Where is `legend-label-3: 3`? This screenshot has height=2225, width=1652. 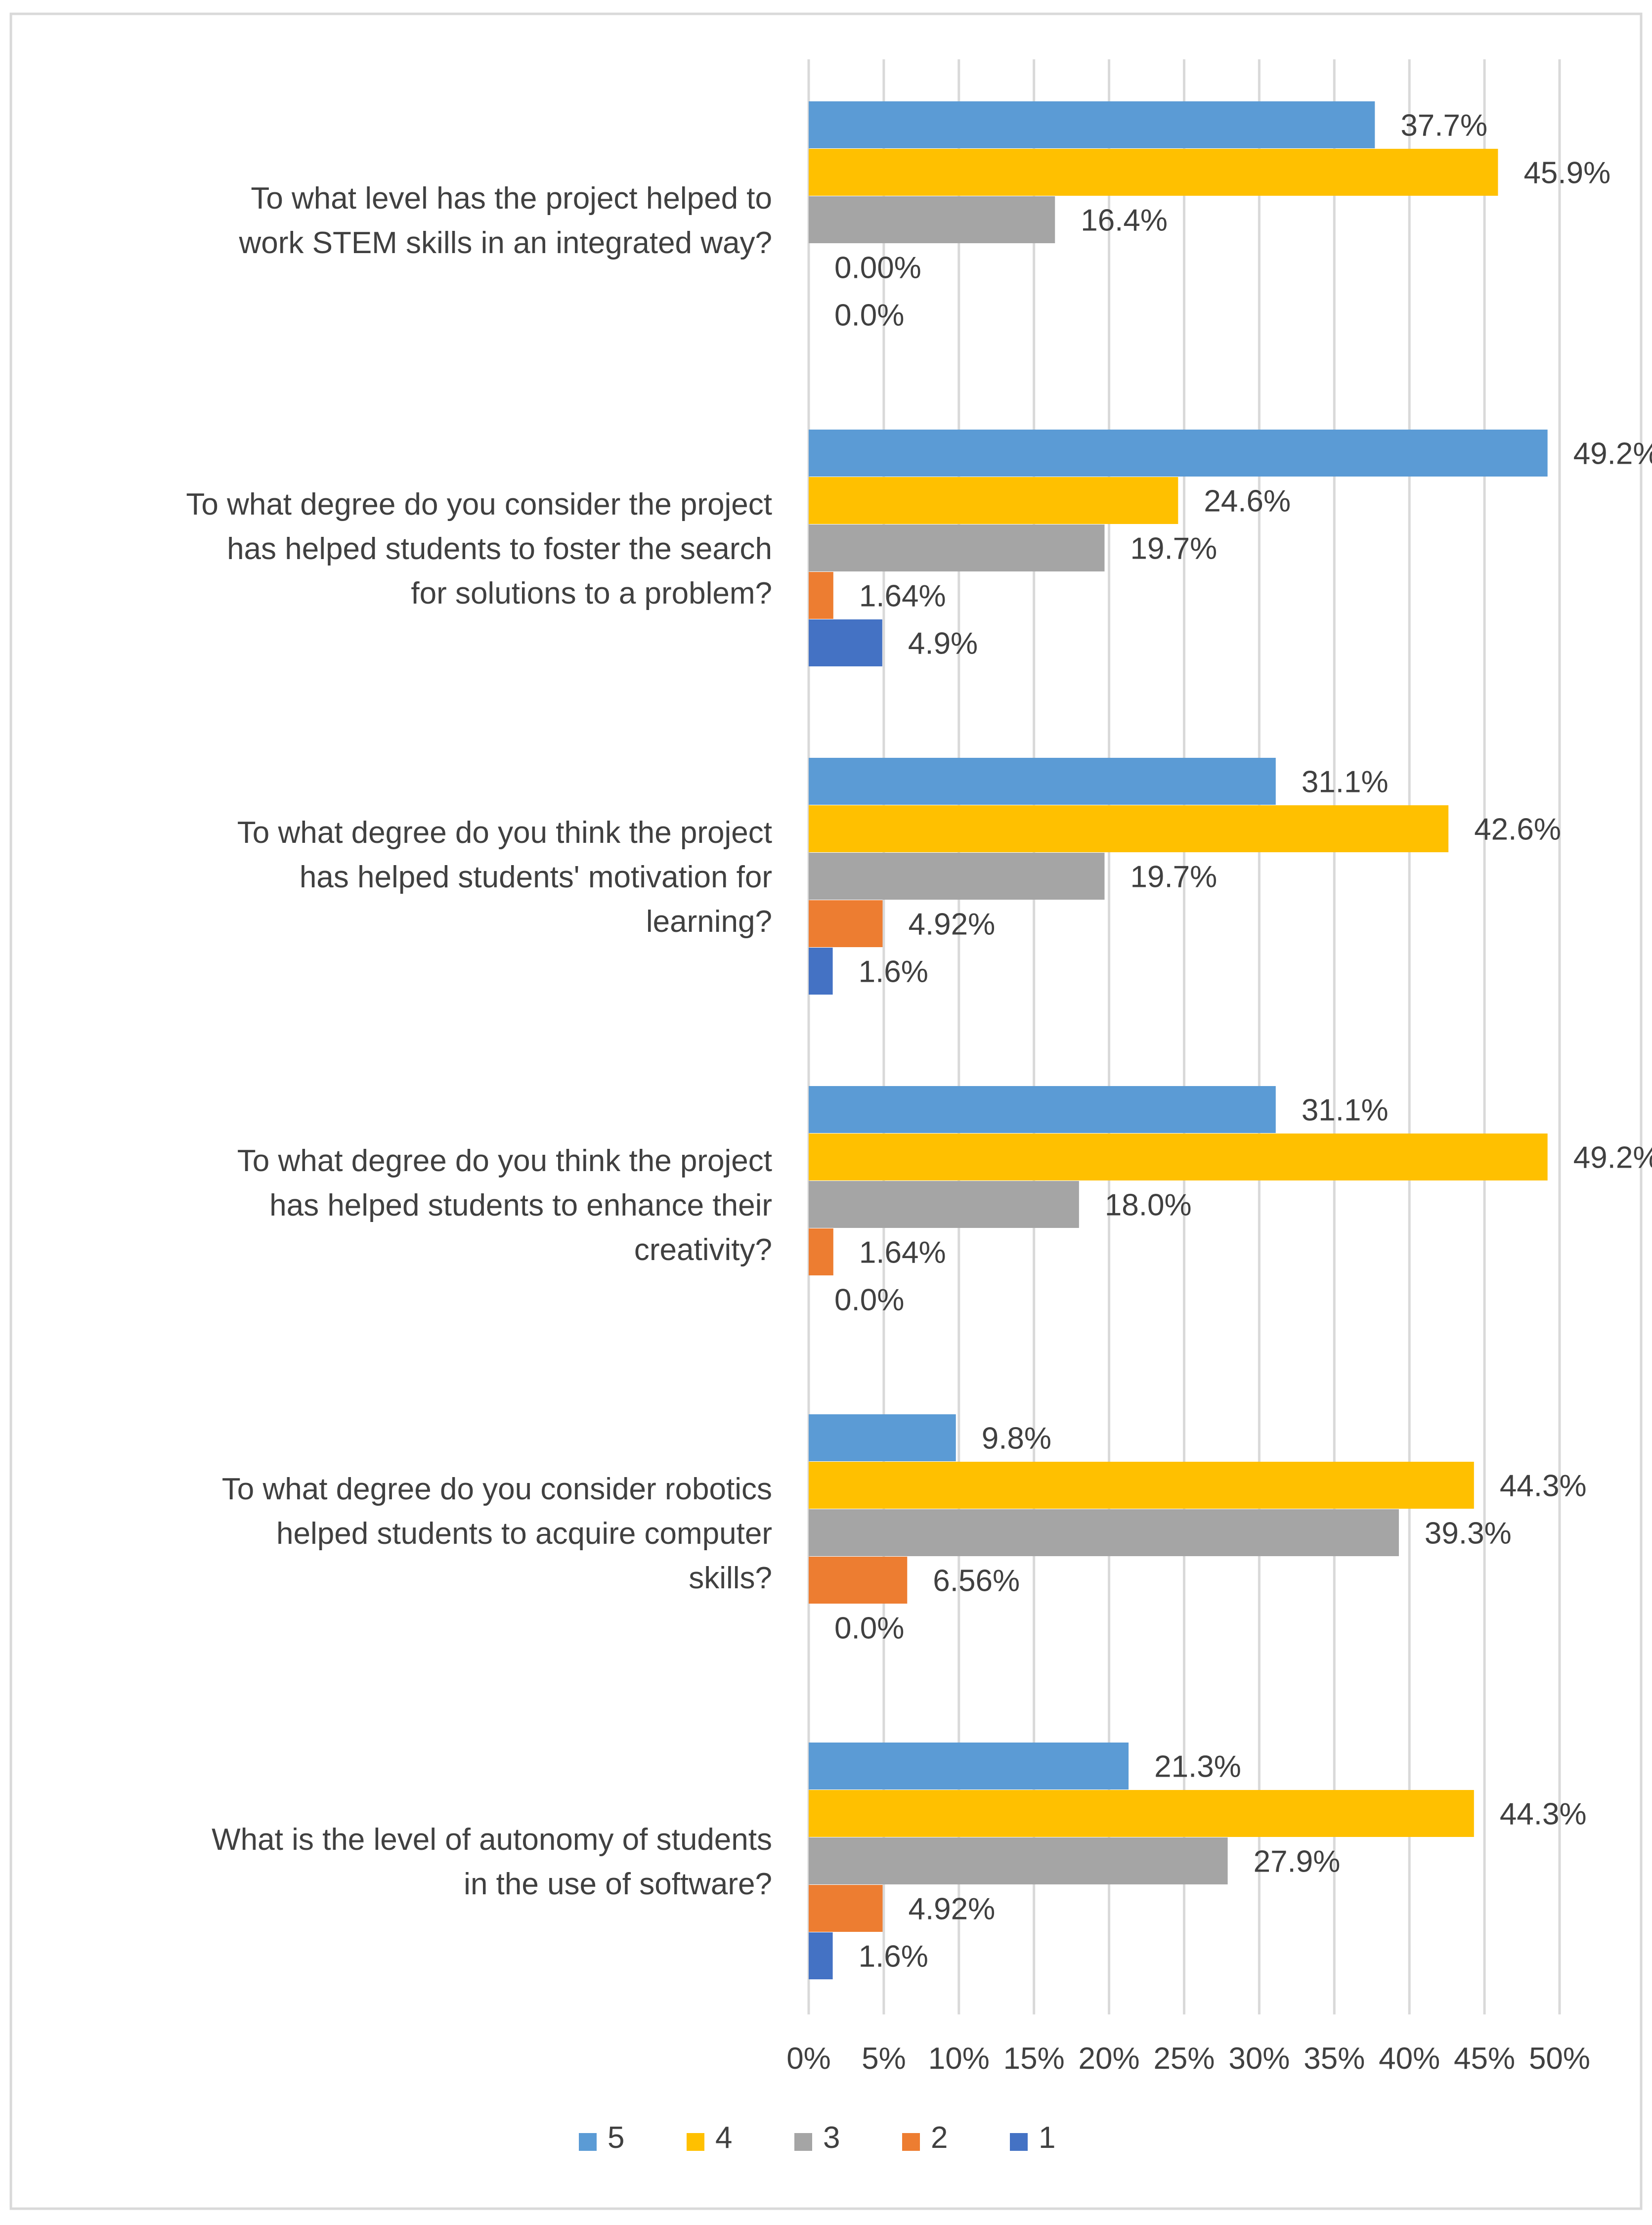
legend-label-3: 3 is located at coordinates (832, 2138).